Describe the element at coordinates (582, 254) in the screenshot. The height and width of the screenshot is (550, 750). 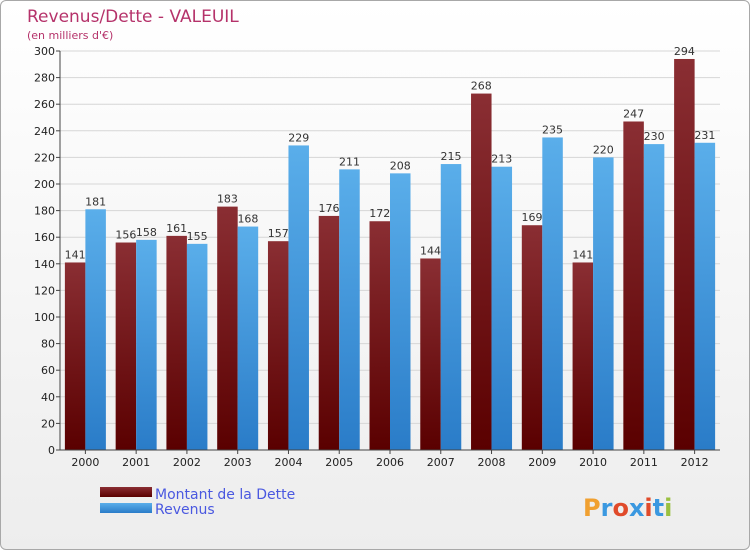
I see `data-label-debt-2010: 141` at that location.